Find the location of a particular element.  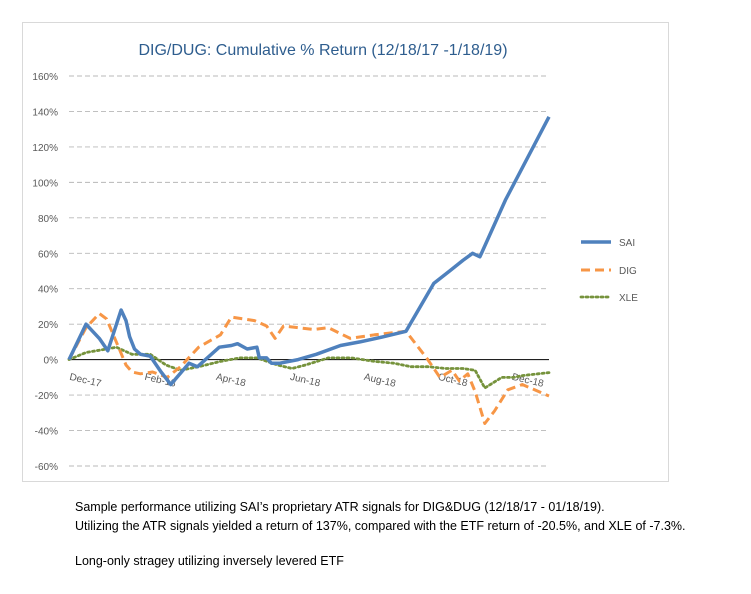

y-tick-label: -40% is located at coordinates (46, 432).